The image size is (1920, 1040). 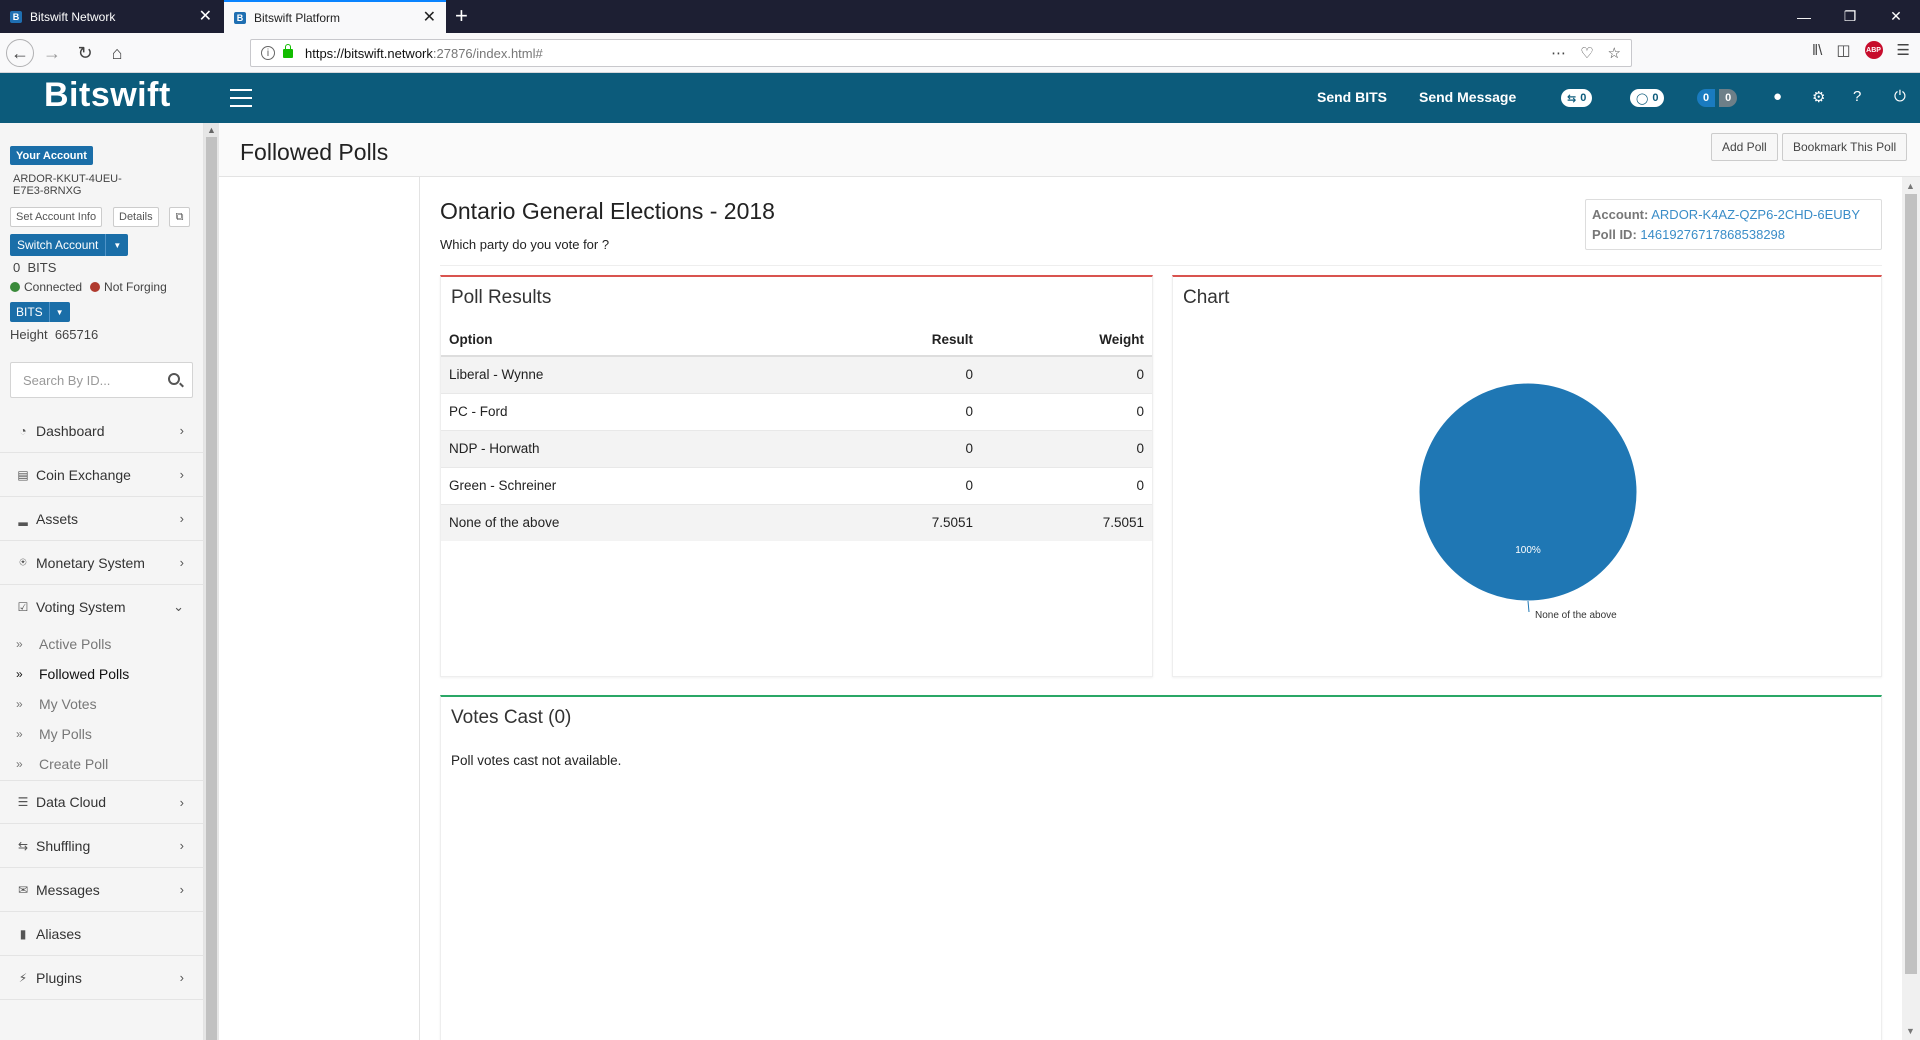 I want to click on main-scroll-thumb, so click(x=1911, y=584).